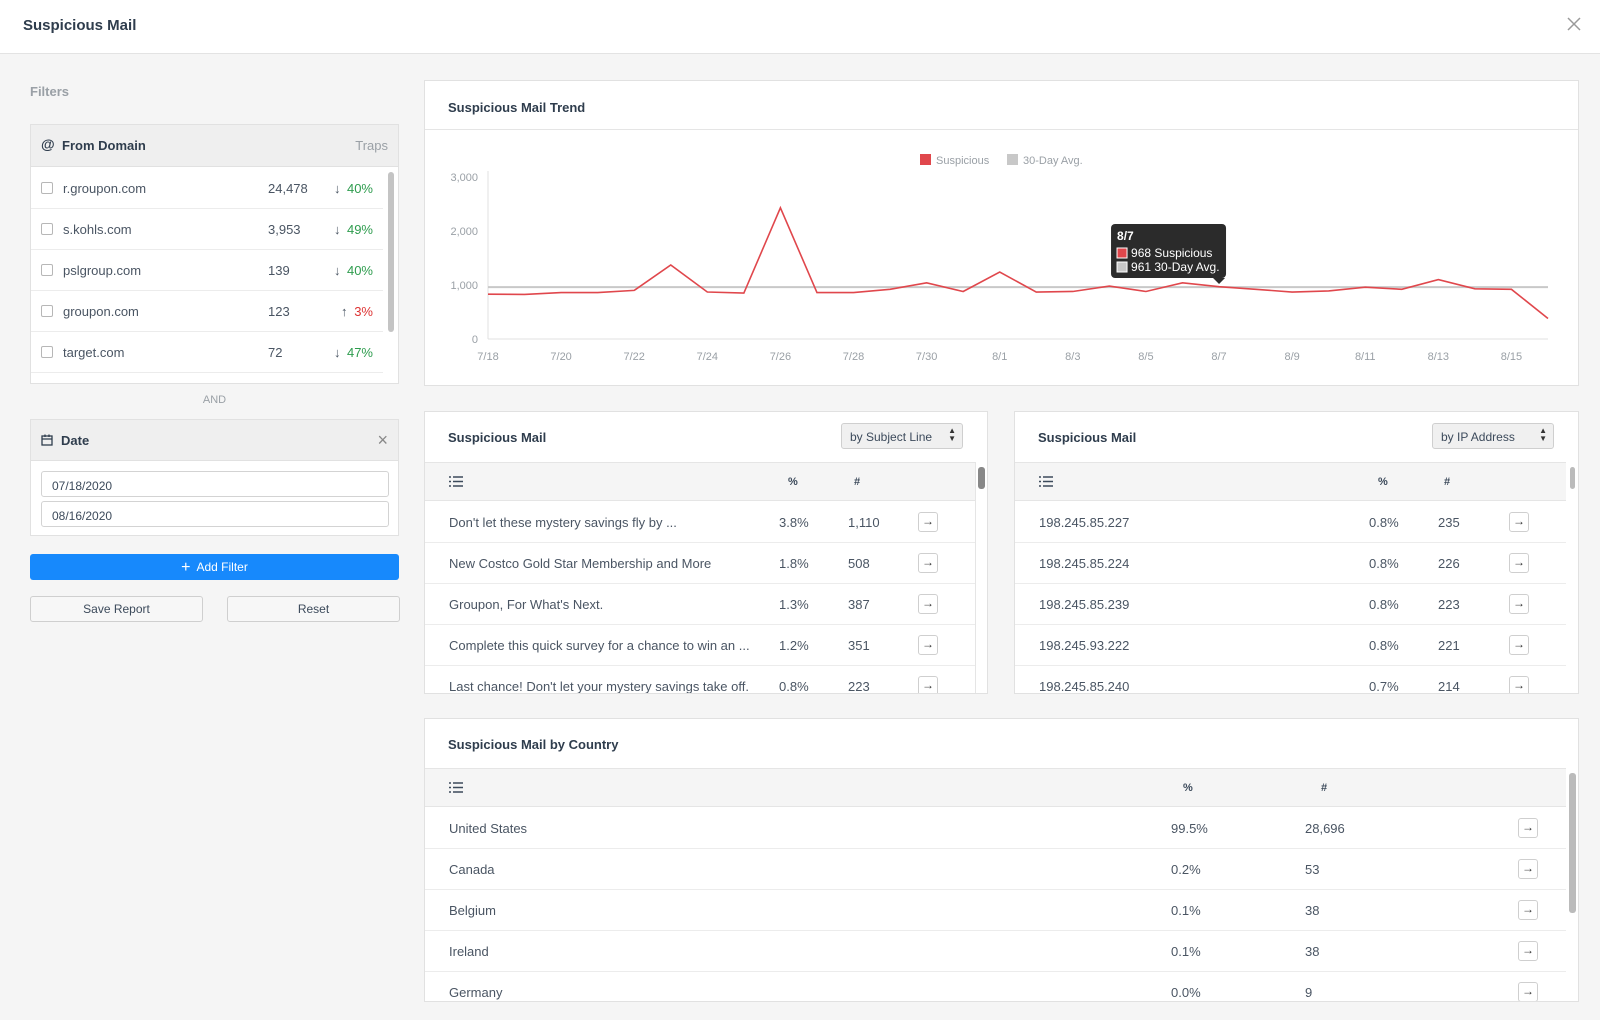 The width and height of the screenshot is (1600, 1020). Describe the element at coordinates (288, 188) in the screenshot. I see `domain-traps: 24,478` at that location.